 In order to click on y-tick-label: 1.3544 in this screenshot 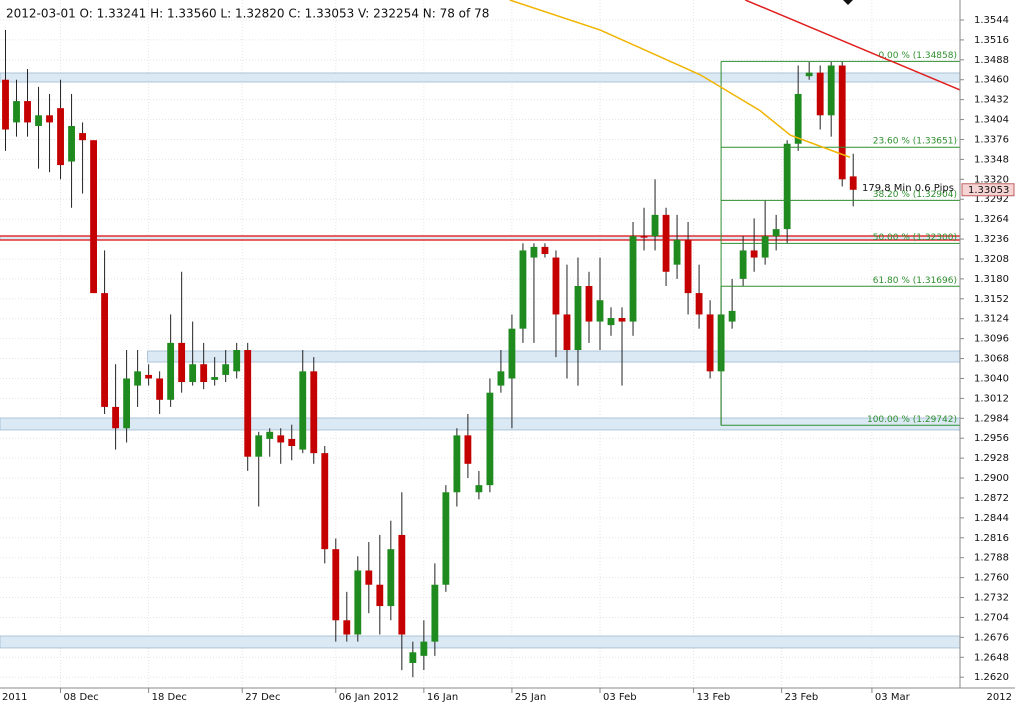, I will do `click(991, 20)`.